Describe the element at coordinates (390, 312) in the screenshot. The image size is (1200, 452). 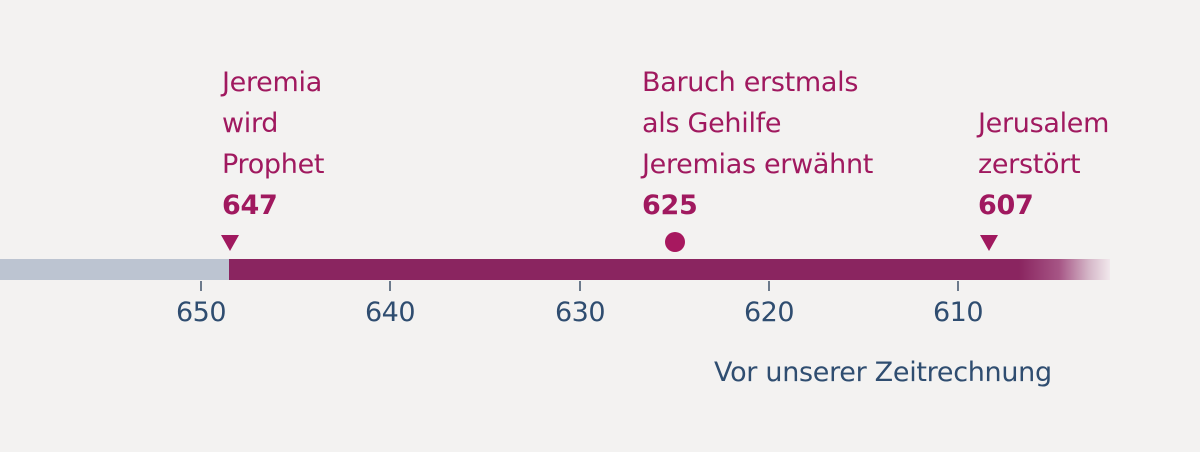
I see `axis-tick-label: 640` at that location.